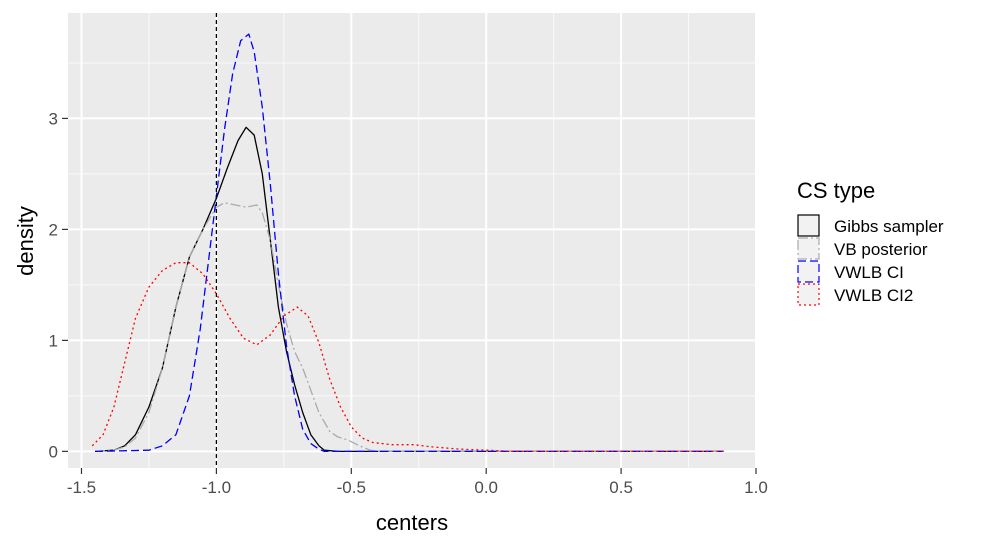 This screenshot has width=1000, height=550. What do you see at coordinates (881, 249) in the screenshot?
I see `legend-label: VB posterior` at bounding box center [881, 249].